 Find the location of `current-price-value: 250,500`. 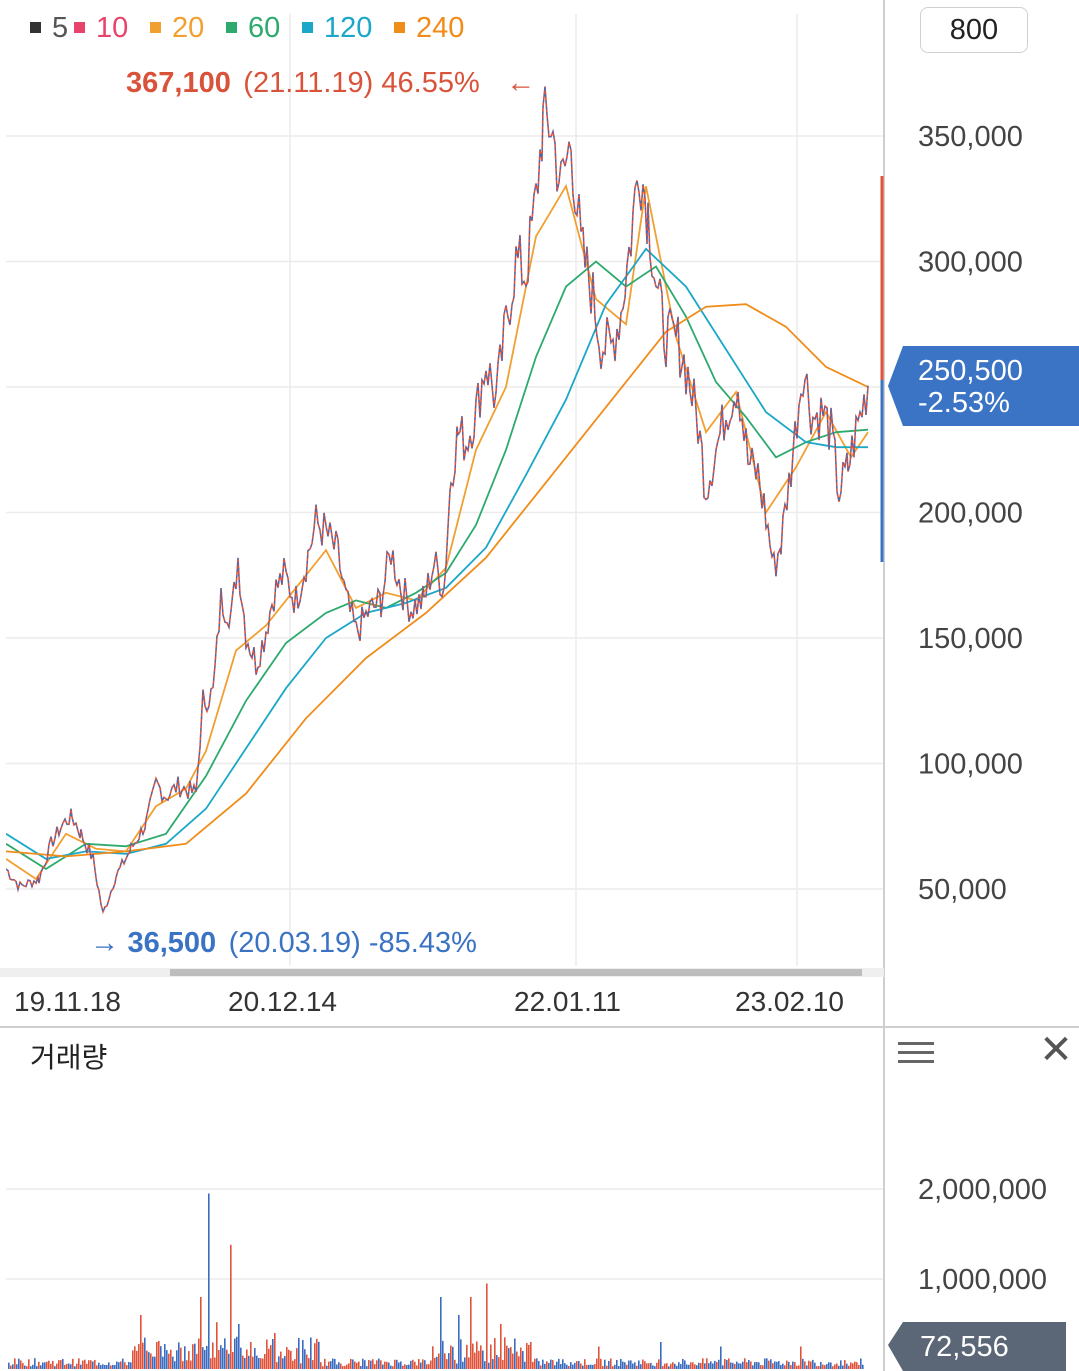

current-price-value: 250,500 is located at coordinates (970, 371).